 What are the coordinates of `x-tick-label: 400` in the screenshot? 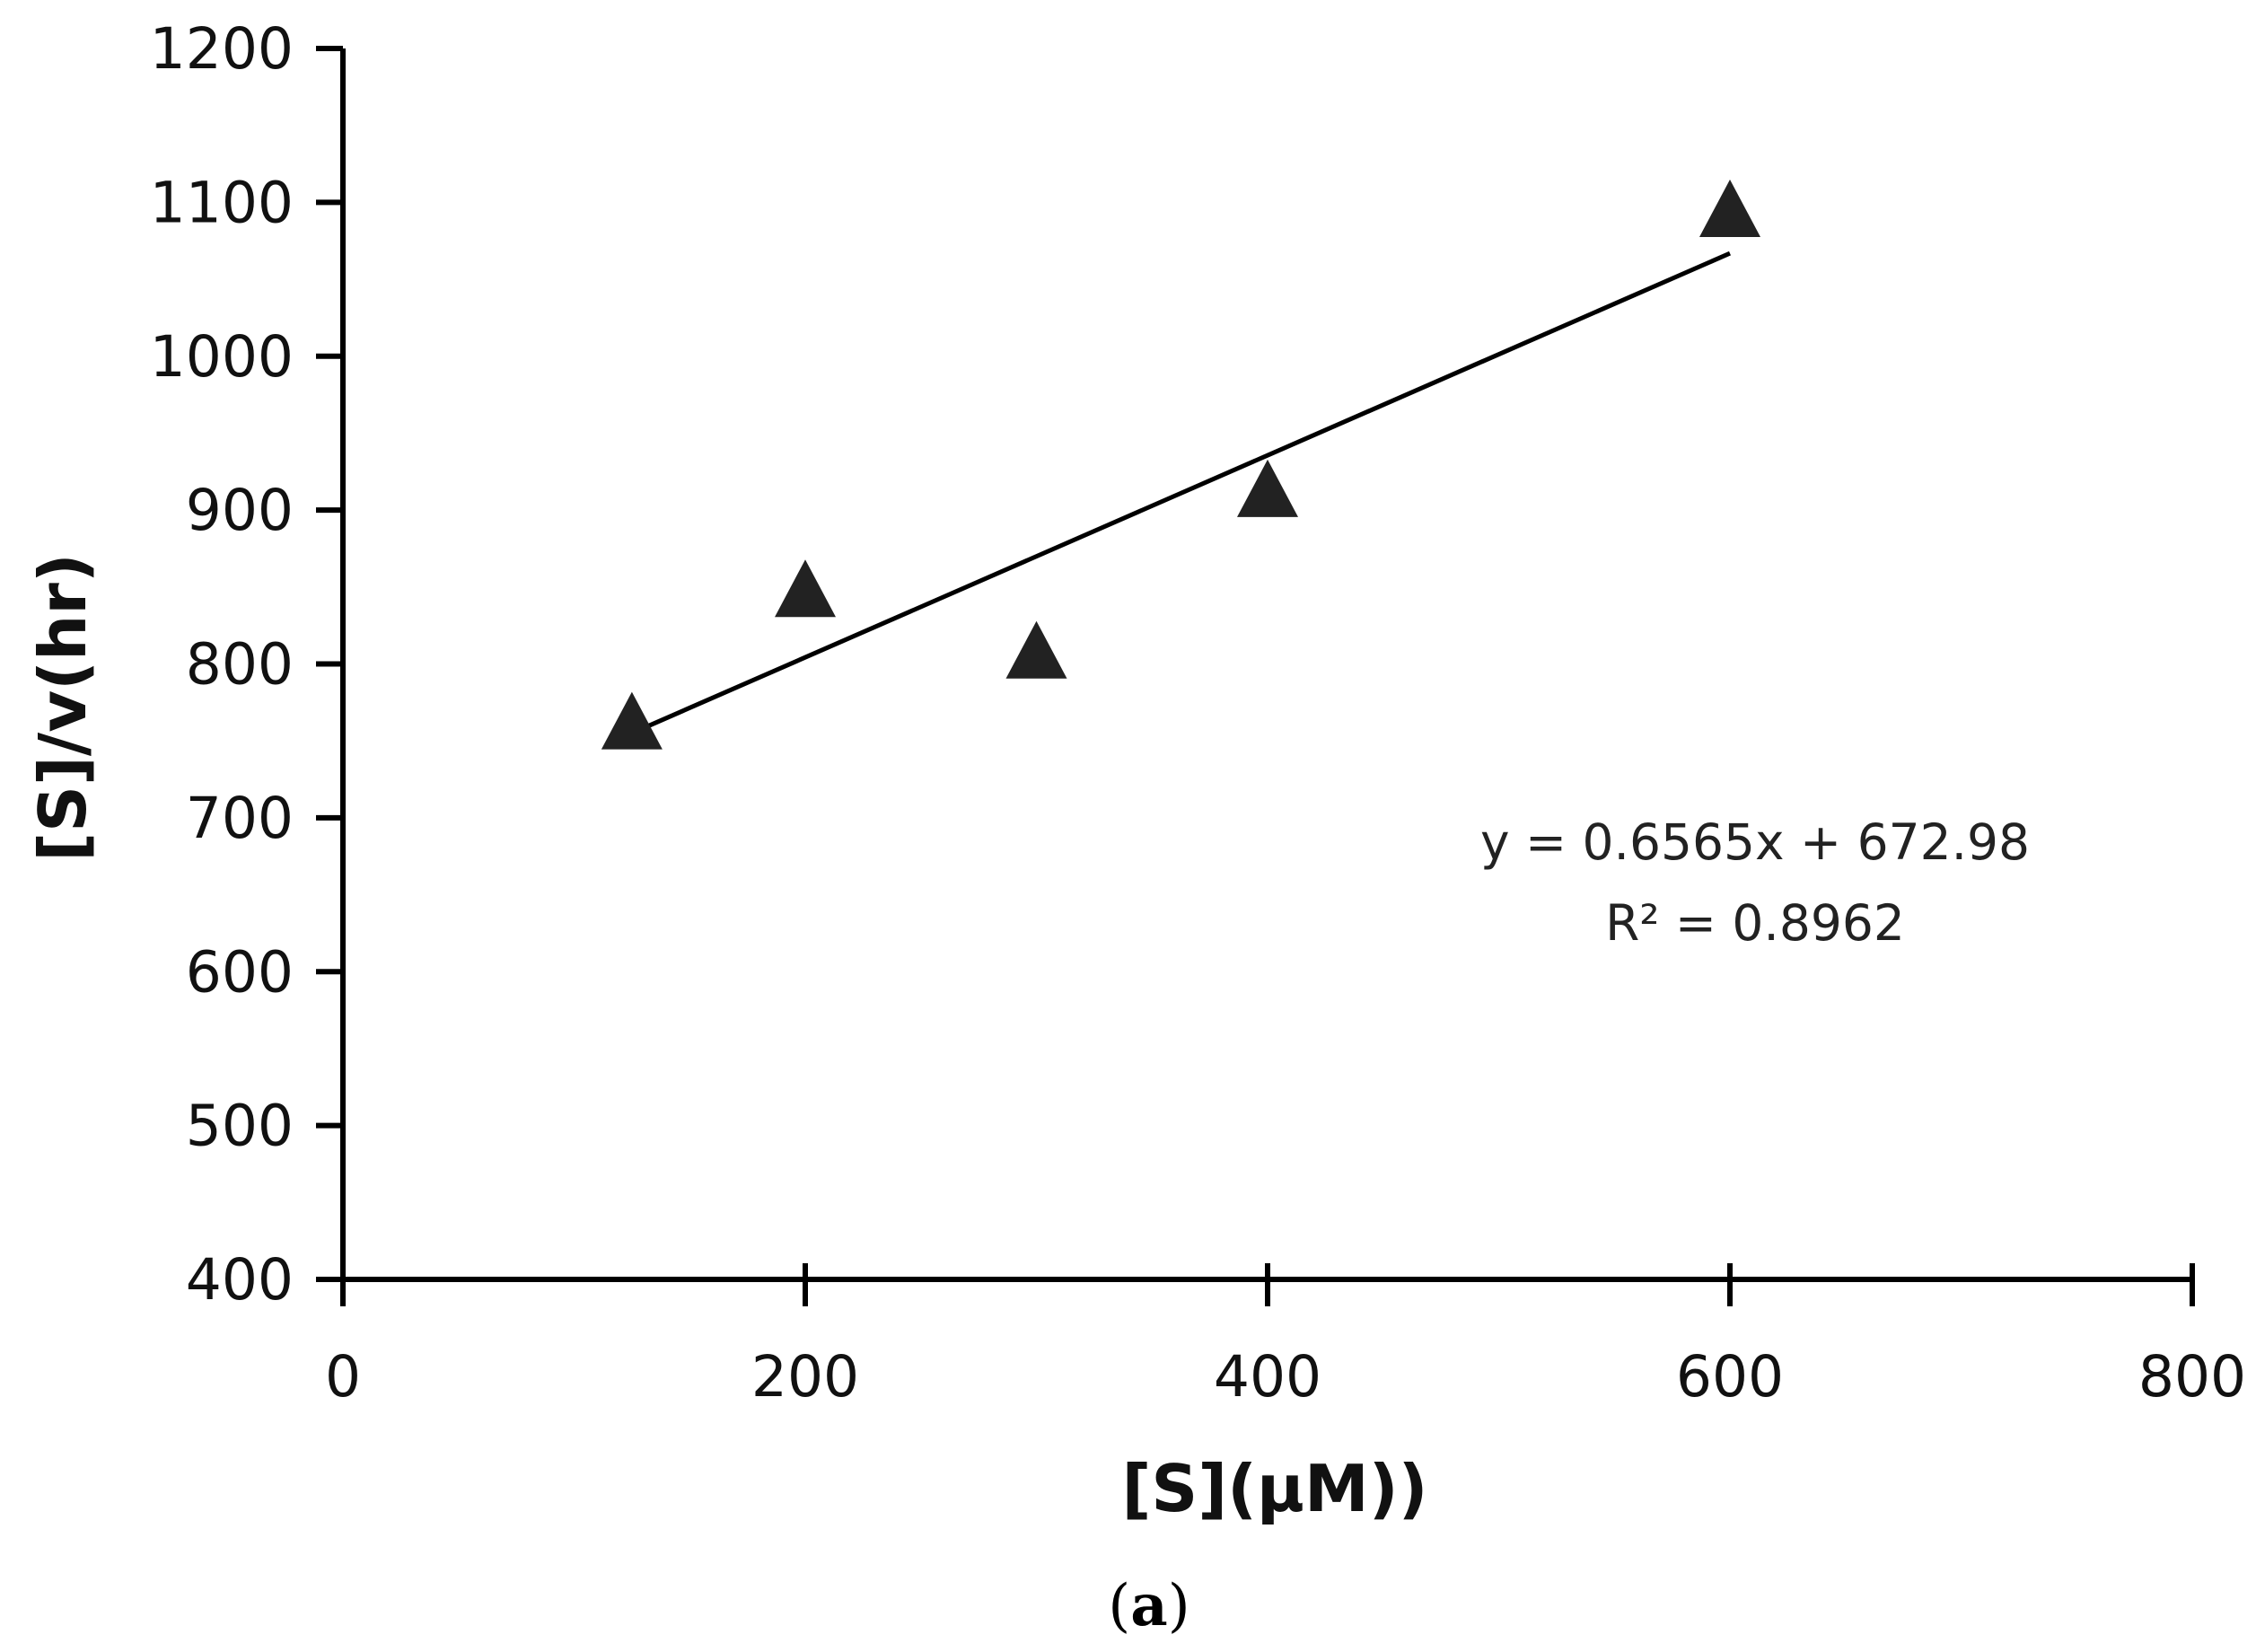 It's located at (1267, 1377).